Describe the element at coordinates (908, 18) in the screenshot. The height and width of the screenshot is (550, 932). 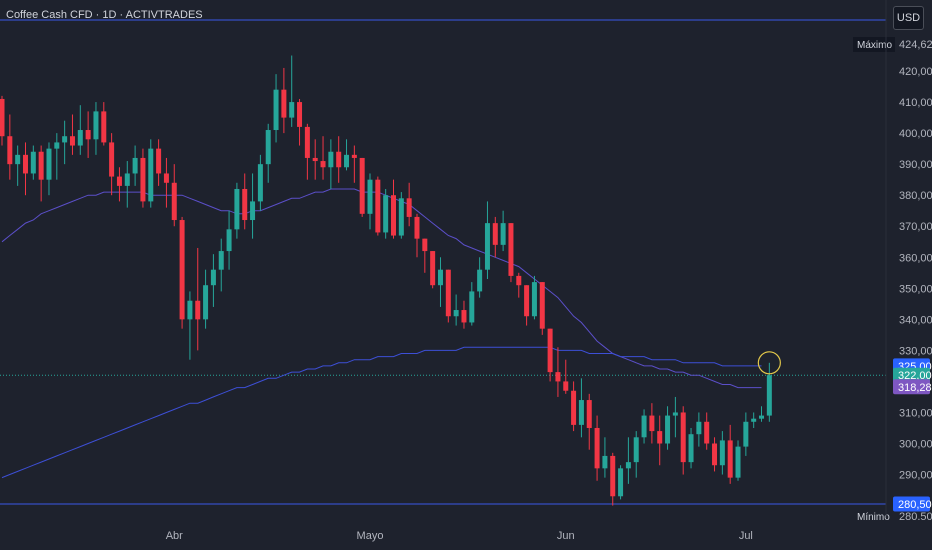
I see `currency-button: USD` at that location.